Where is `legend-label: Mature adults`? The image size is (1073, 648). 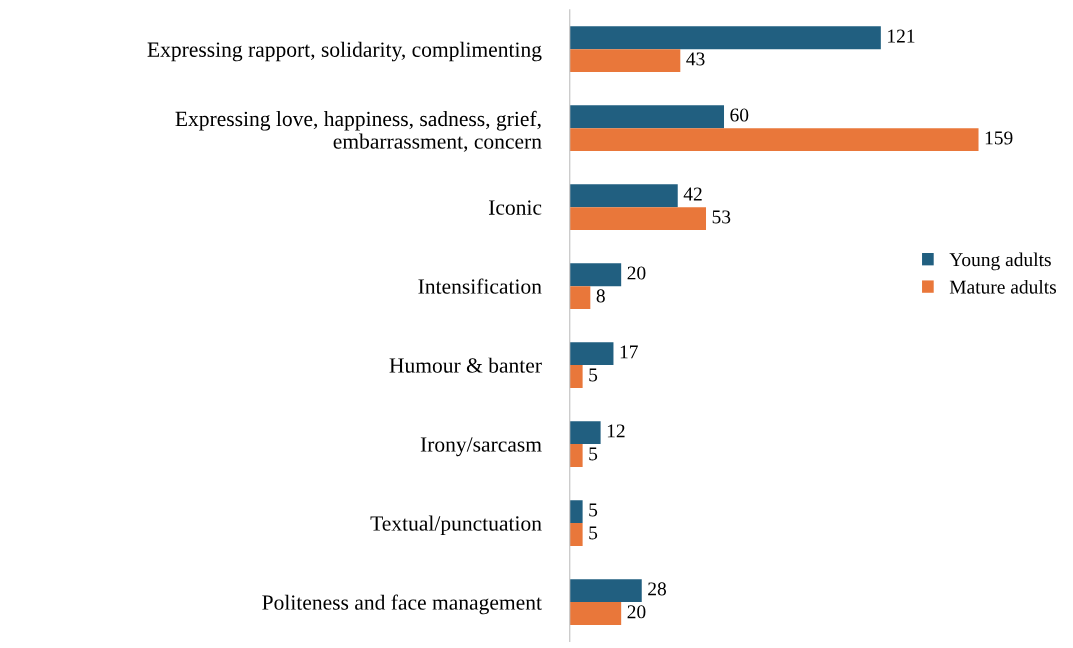 legend-label: Mature adults is located at coordinates (1003, 286).